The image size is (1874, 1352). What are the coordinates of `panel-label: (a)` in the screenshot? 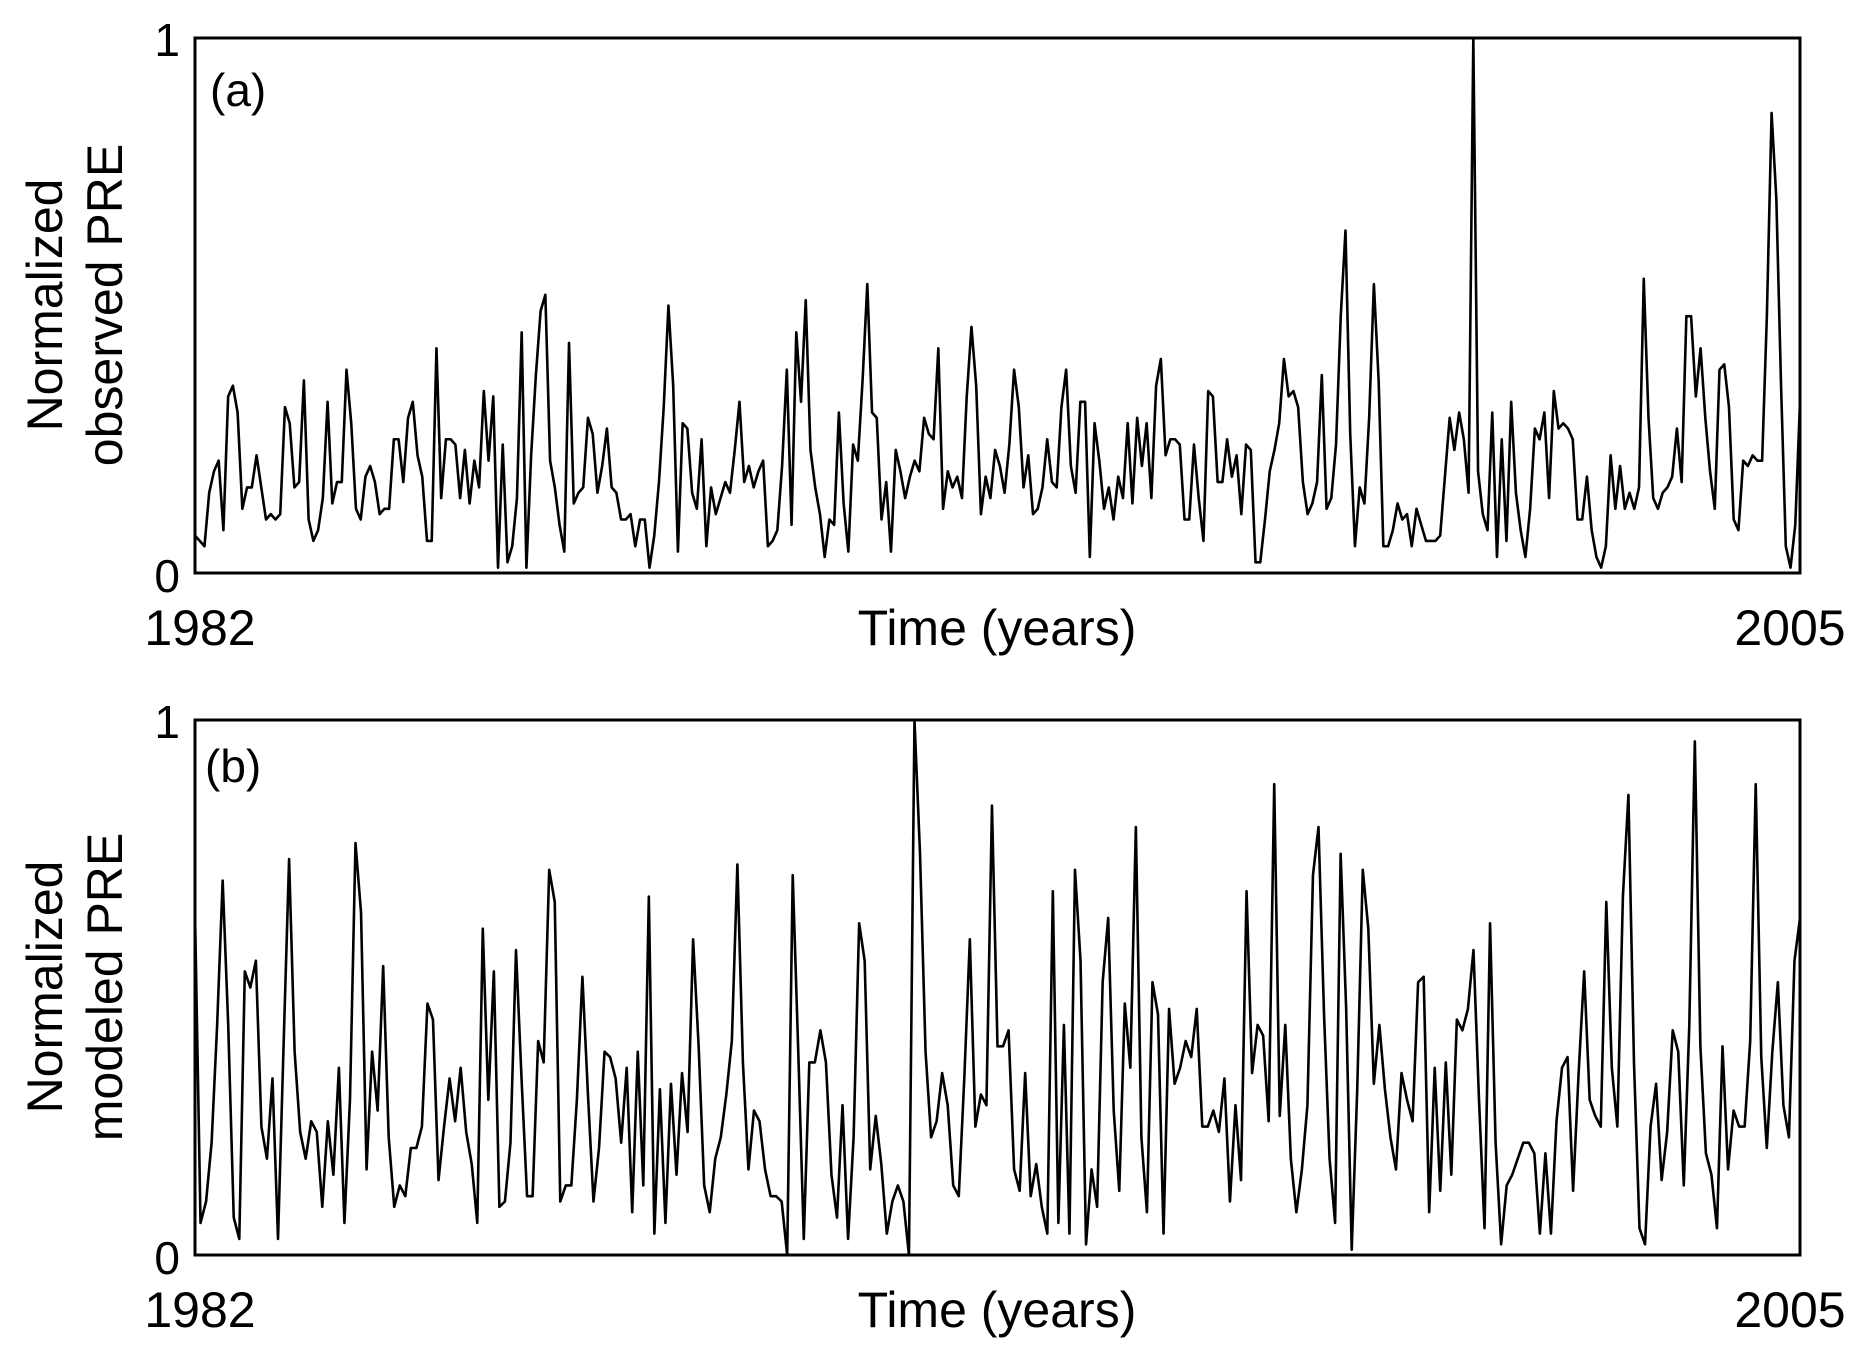 It's located at (238, 90).